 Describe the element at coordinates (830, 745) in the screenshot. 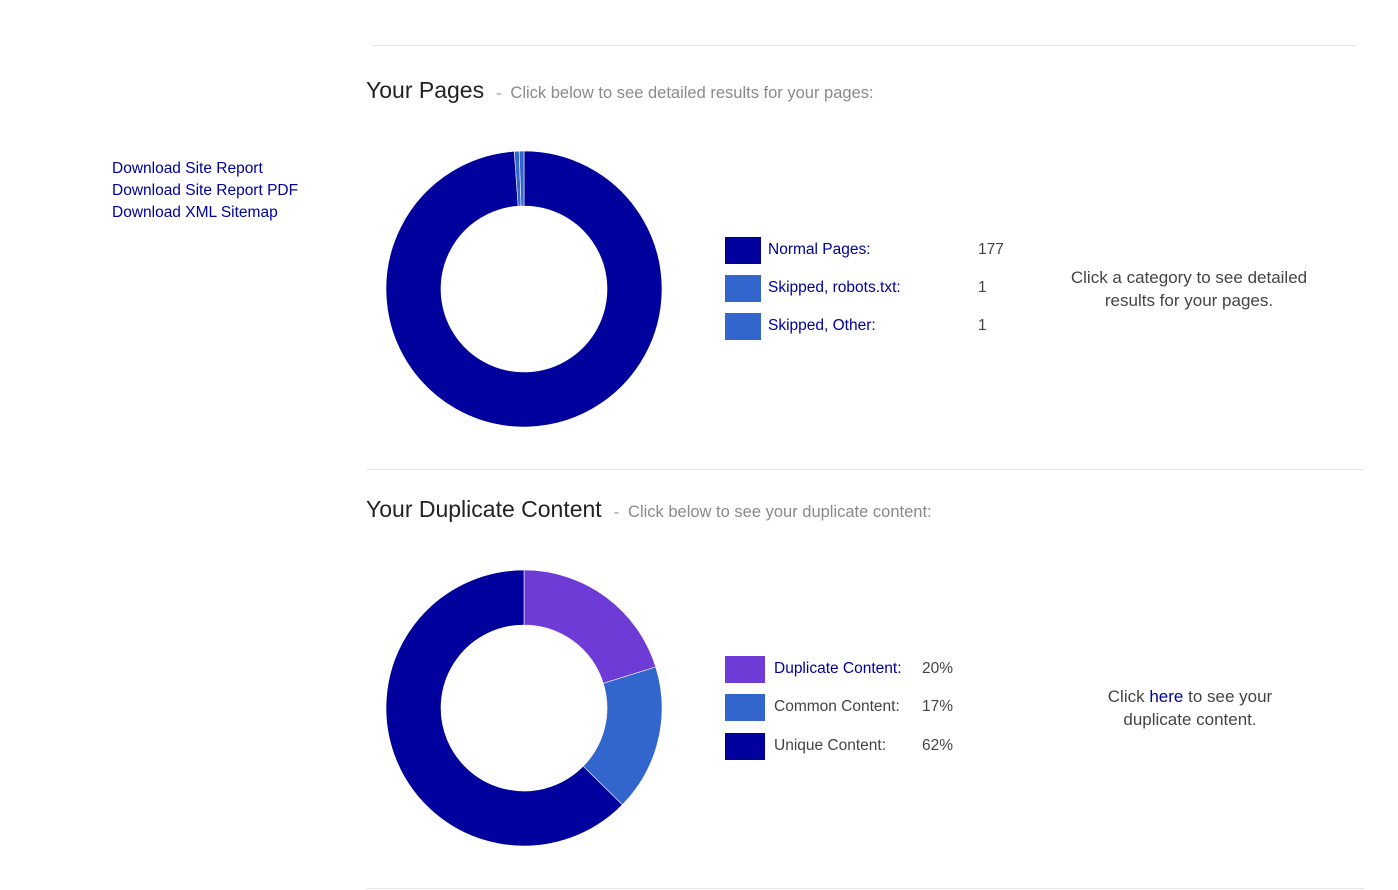

I see `legend-label-unique-content: Unique Content:` at that location.